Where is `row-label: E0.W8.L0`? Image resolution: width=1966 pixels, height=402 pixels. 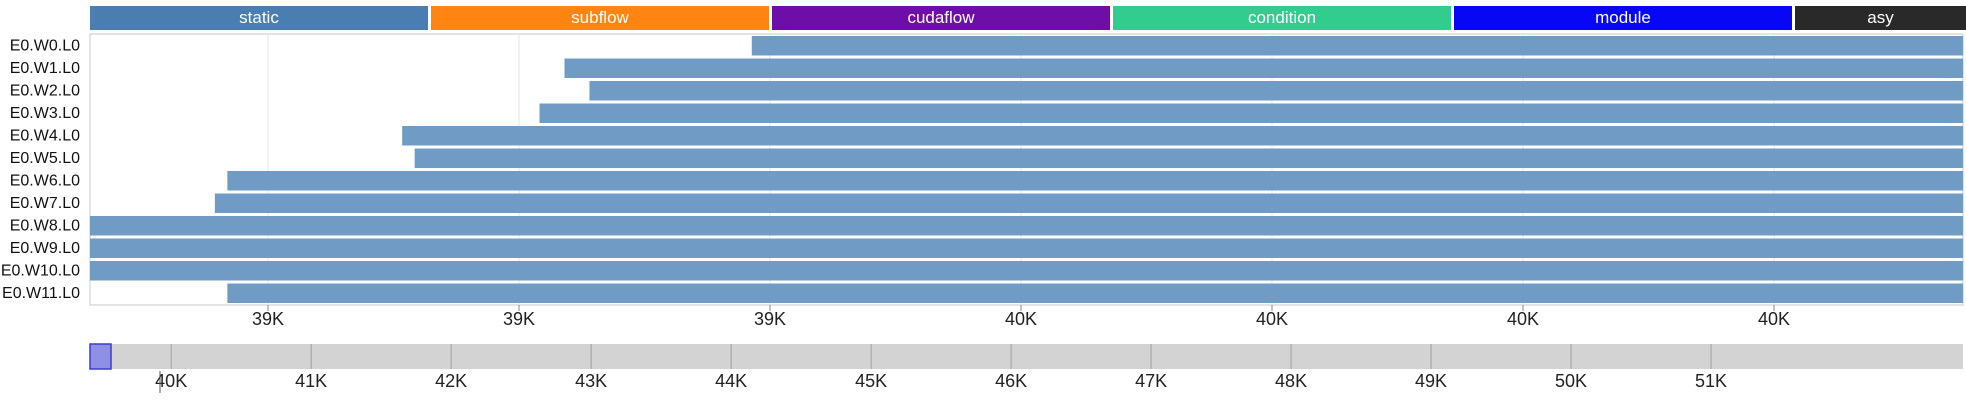 row-label: E0.W8.L0 is located at coordinates (45, 225).